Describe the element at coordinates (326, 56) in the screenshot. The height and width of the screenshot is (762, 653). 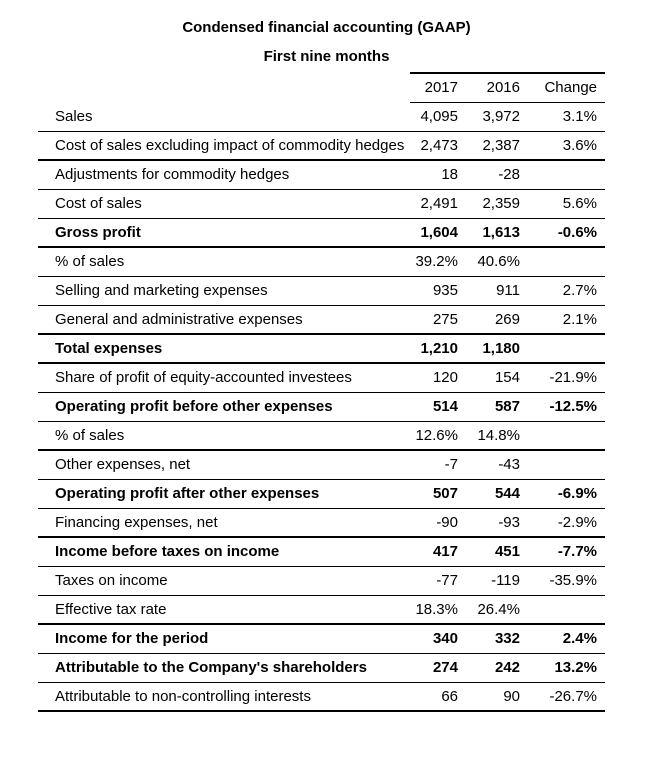
I see `page-subtitle: First nine months` at that location.